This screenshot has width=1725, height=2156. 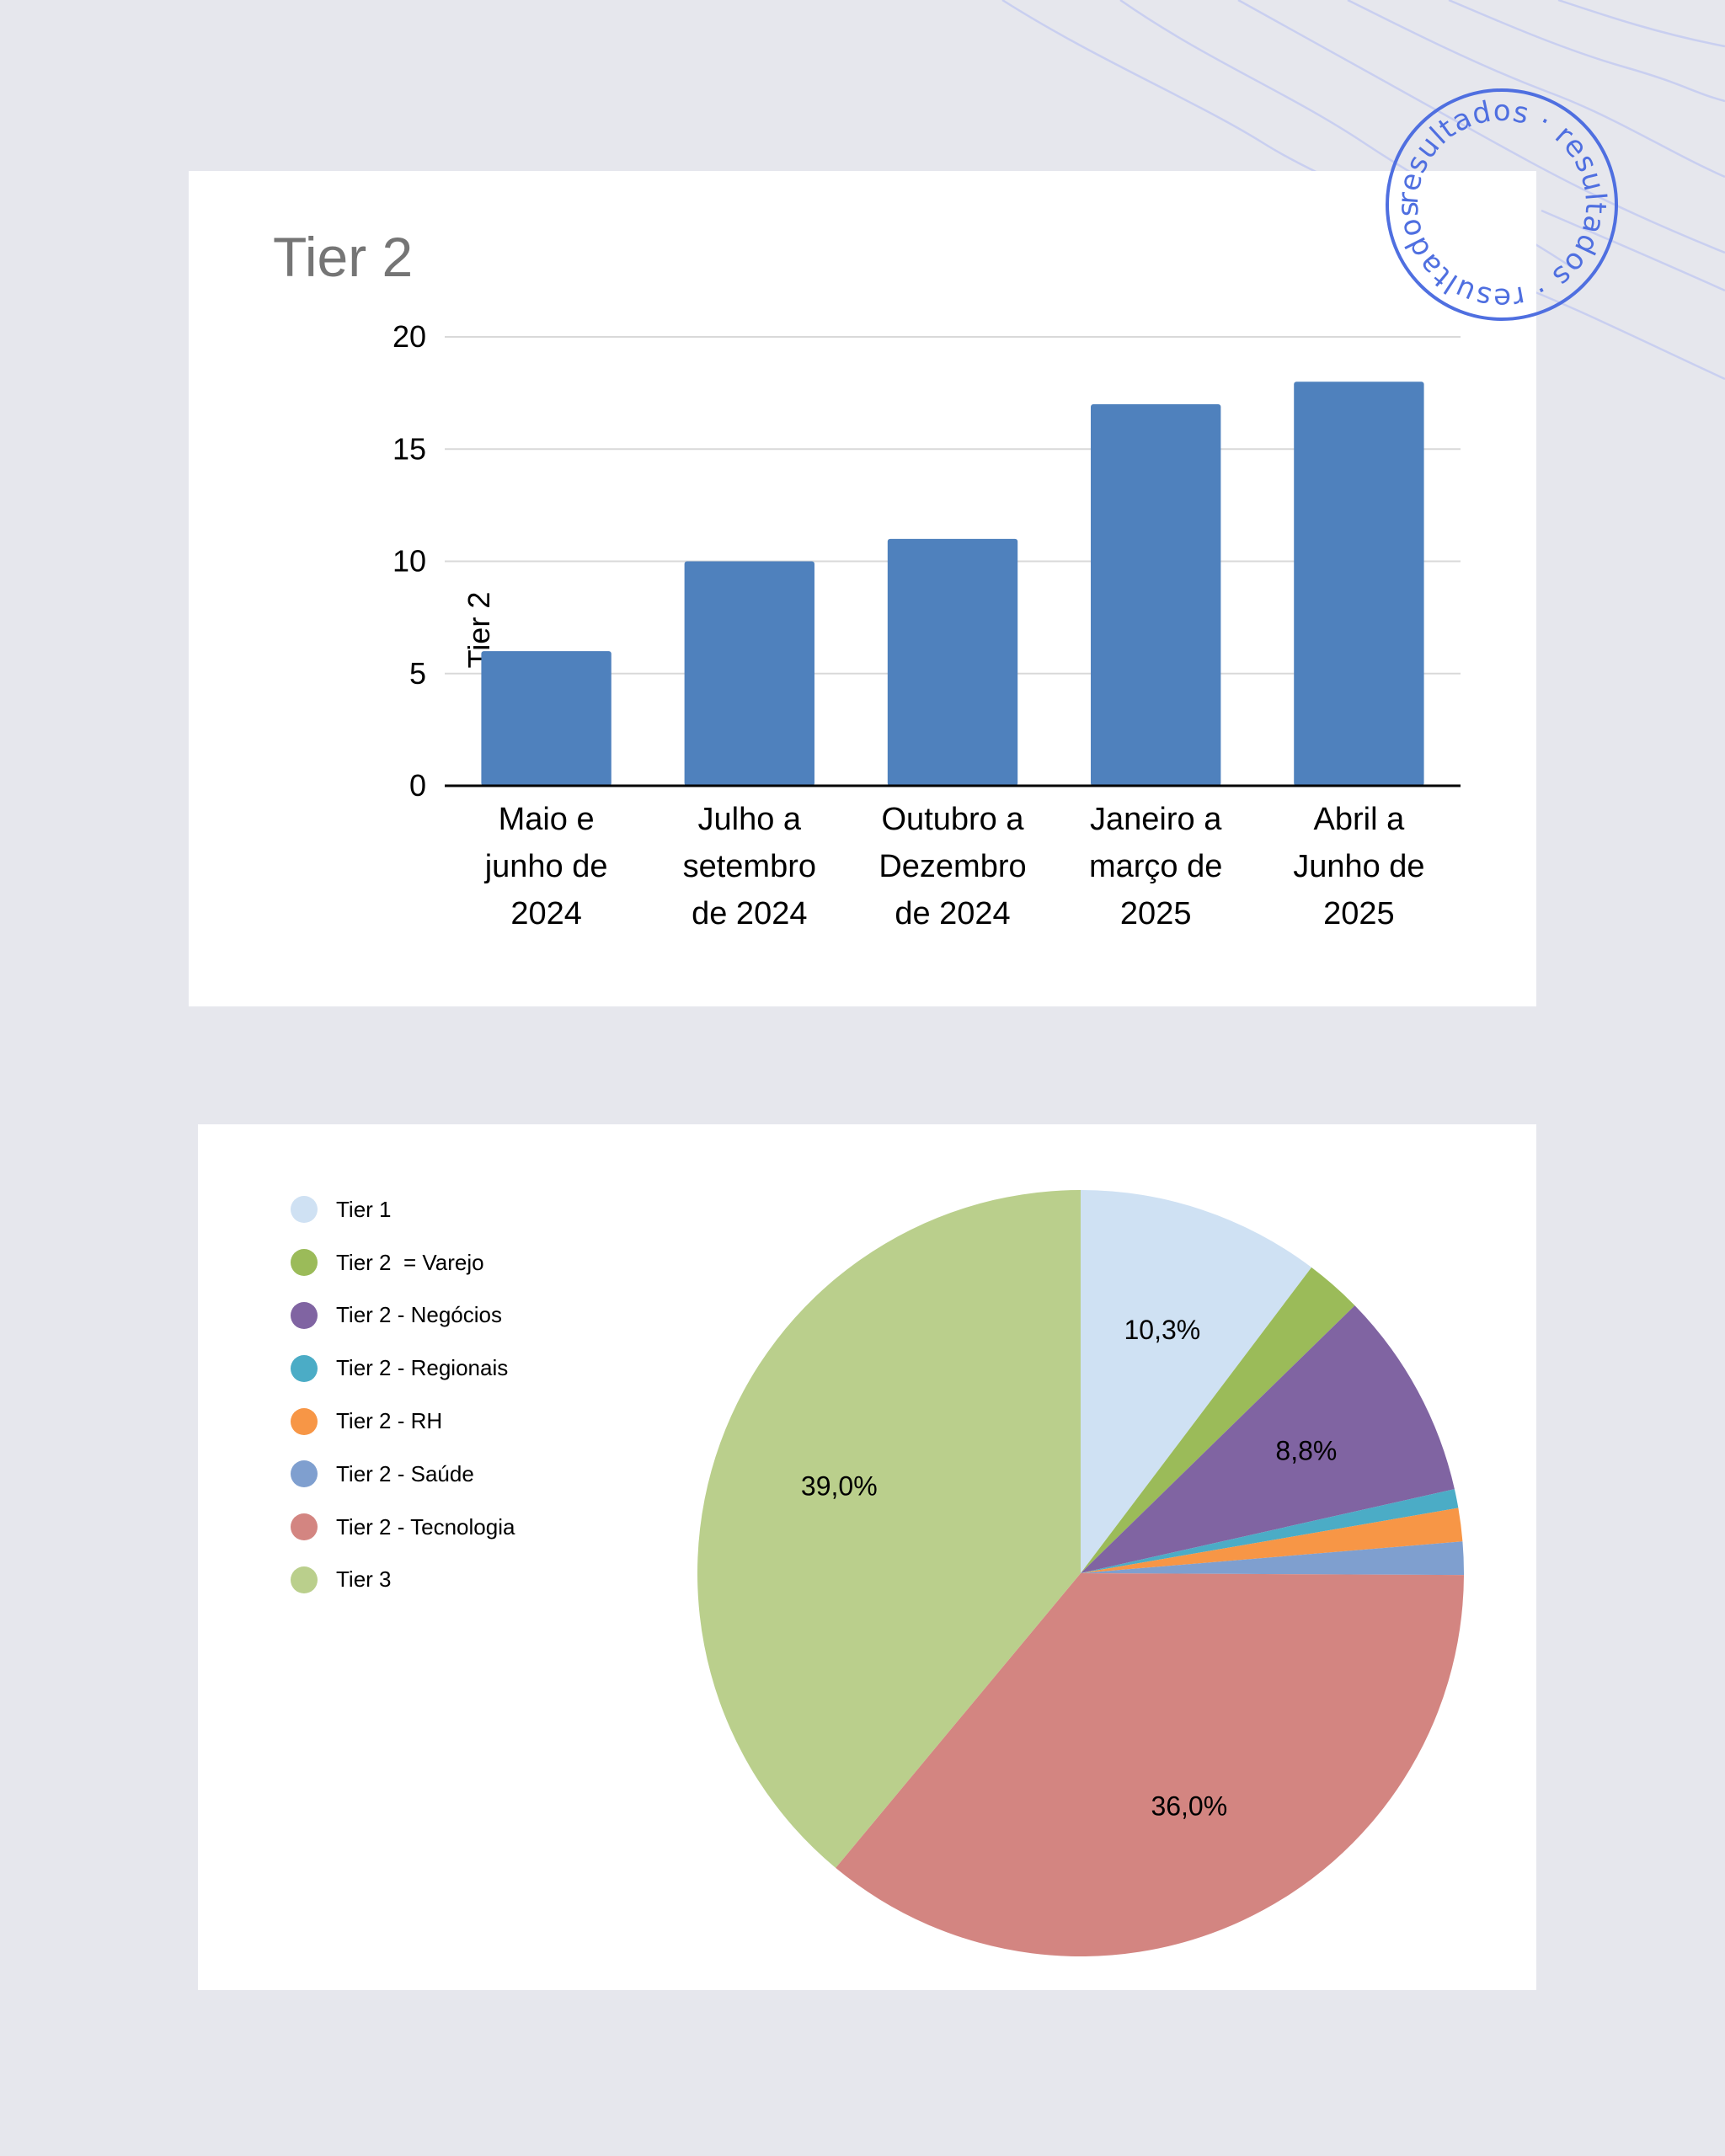 I want to click on legend-item: Tier 2 - Negócios, so click(x=403, y=1315).